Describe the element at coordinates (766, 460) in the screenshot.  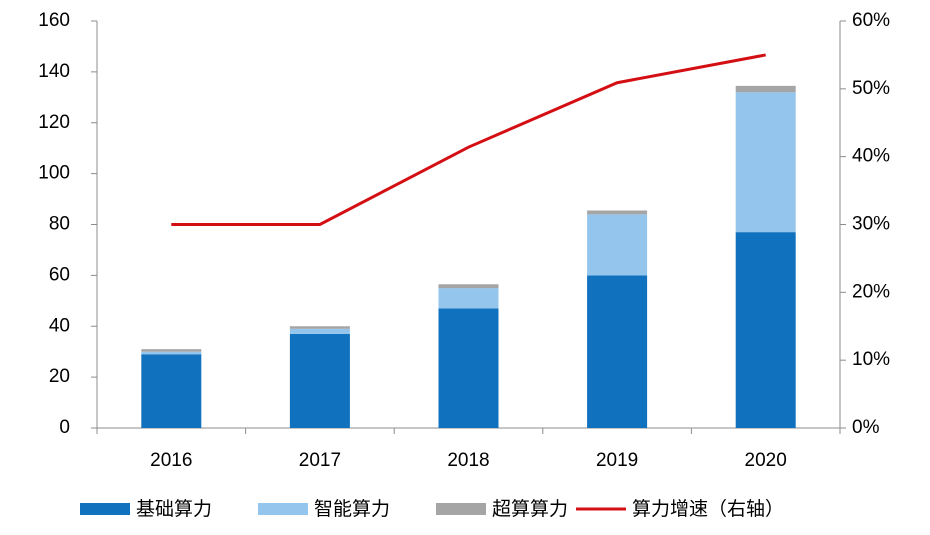
I see `x-tick-label: 2020` at that location.